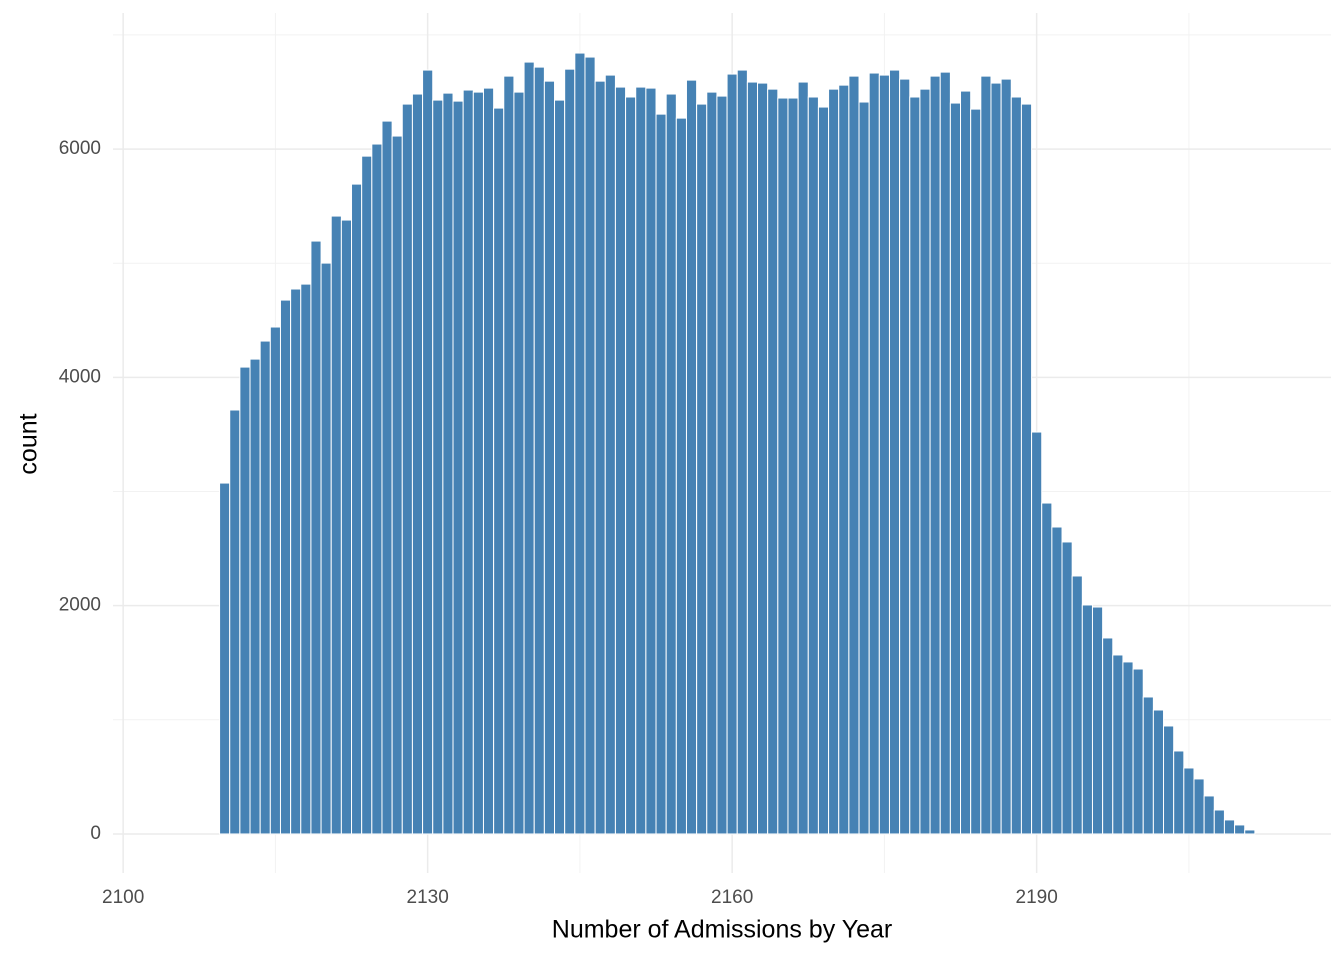 This screenshot has height=960, width=1344. I want to click on y-tick-label: 6000, so click(80, 148).